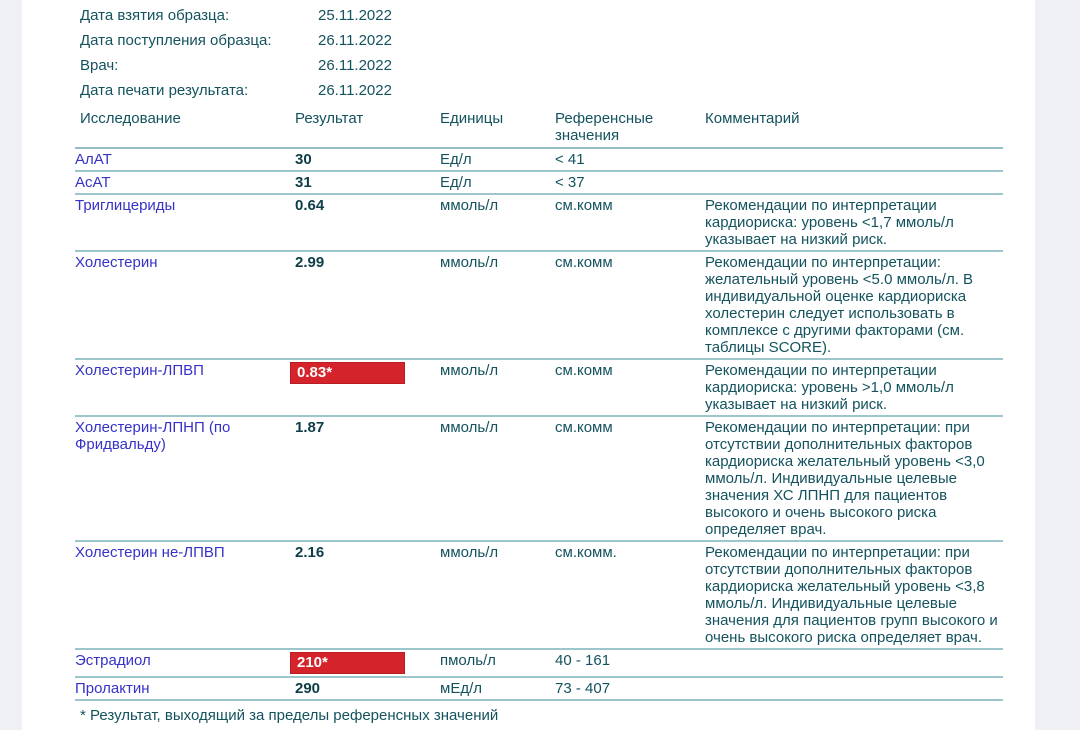  I want to click on table-row: Эстрадиол 210* пмоль/л 40 - 161, so click(539, 663).